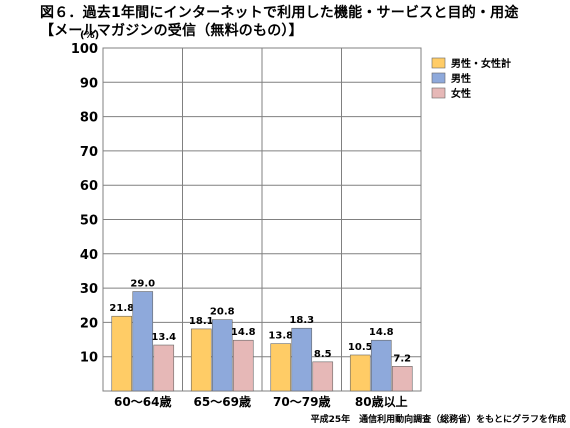  What do you see at coordinates (89, 255) in the screenshot?
I see `y-tick-label: 40` at bounding box center [89, 255].